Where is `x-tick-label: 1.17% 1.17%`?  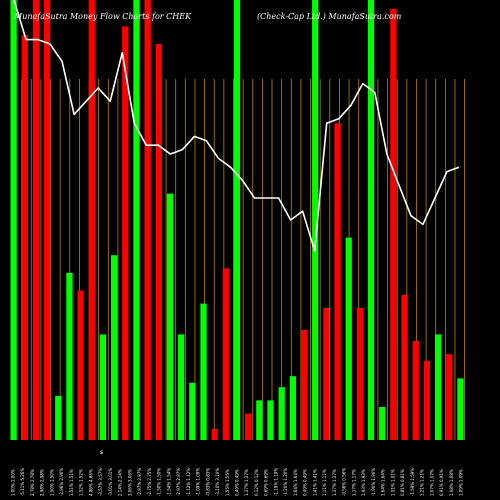 x-tick-label: 1.17% 1.17% is located at coordinates (353, 482).